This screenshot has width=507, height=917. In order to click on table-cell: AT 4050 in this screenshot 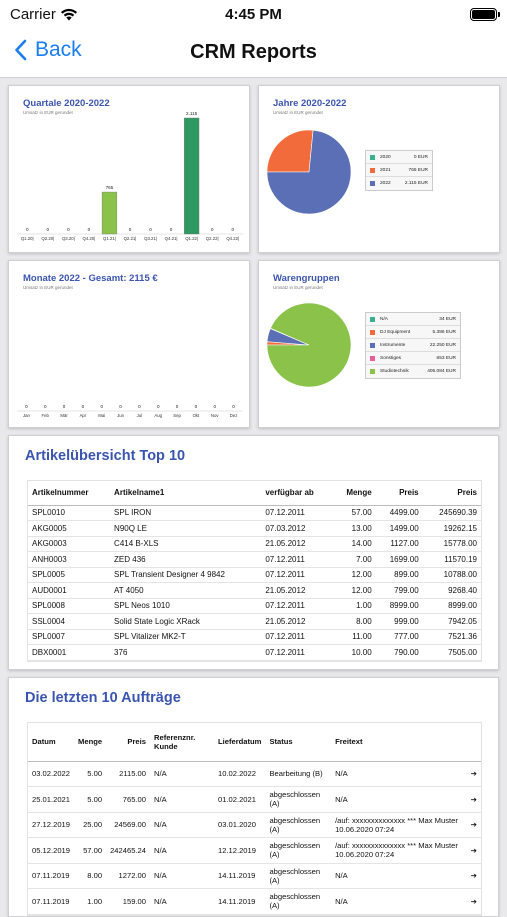, I will do `click(185, 591)`.